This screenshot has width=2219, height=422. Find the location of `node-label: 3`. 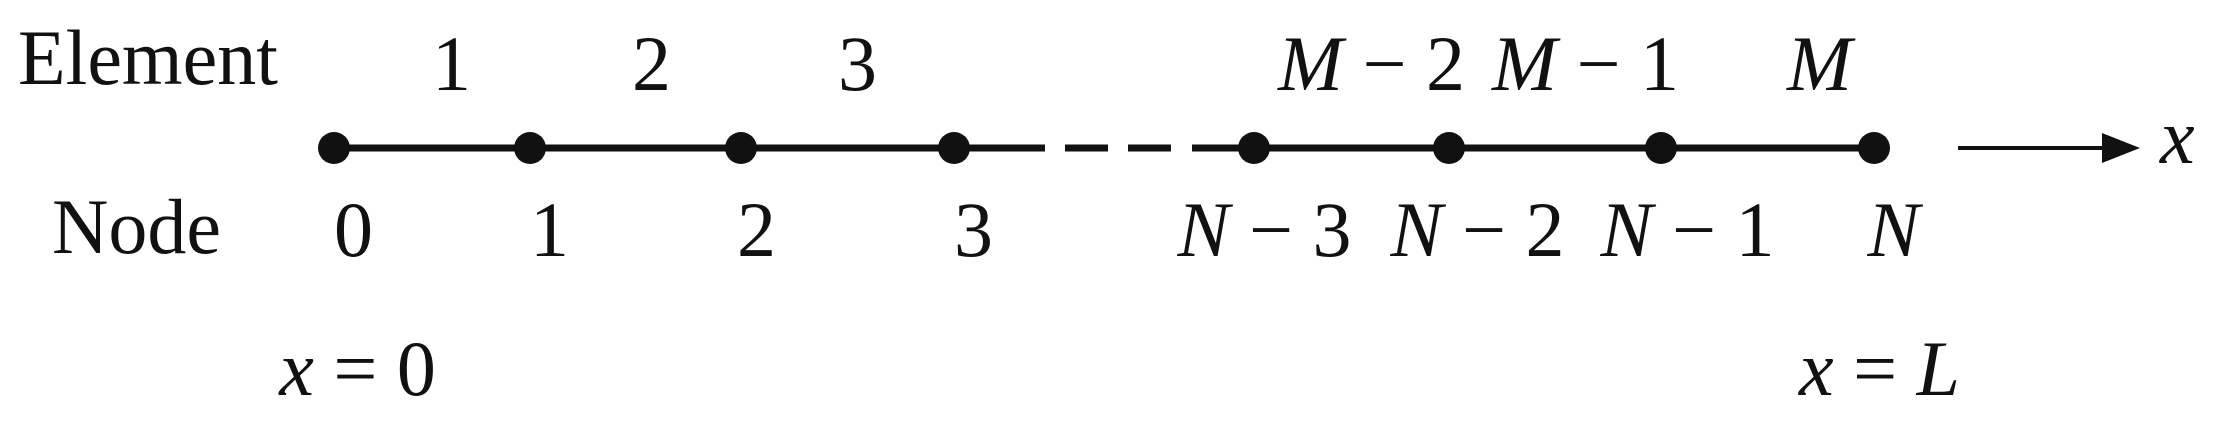

node-label: 3 is located at coordinates (954, 229).